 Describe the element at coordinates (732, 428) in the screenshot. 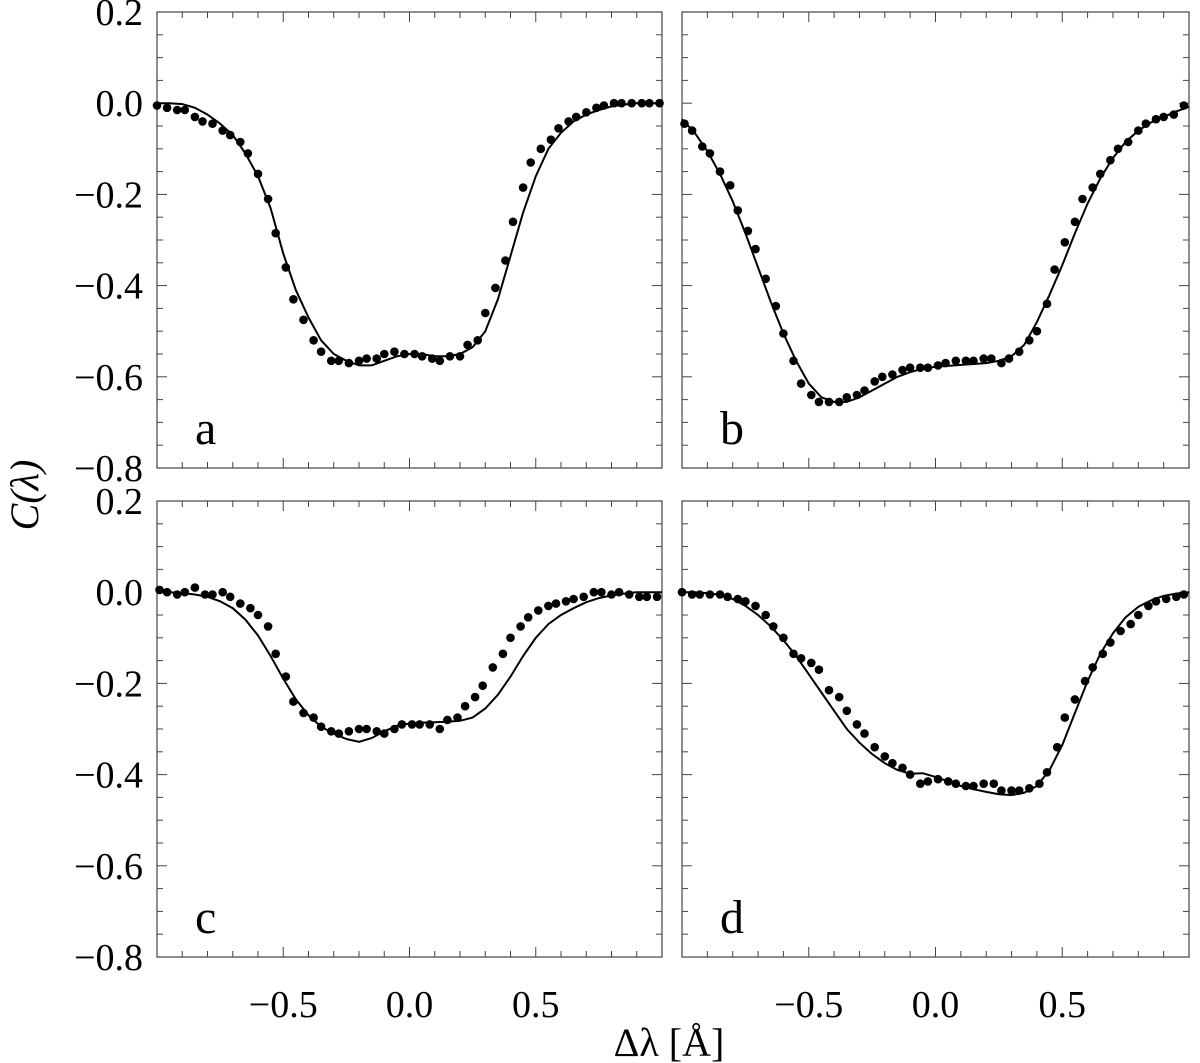

I see `panel-label: b` at that location.